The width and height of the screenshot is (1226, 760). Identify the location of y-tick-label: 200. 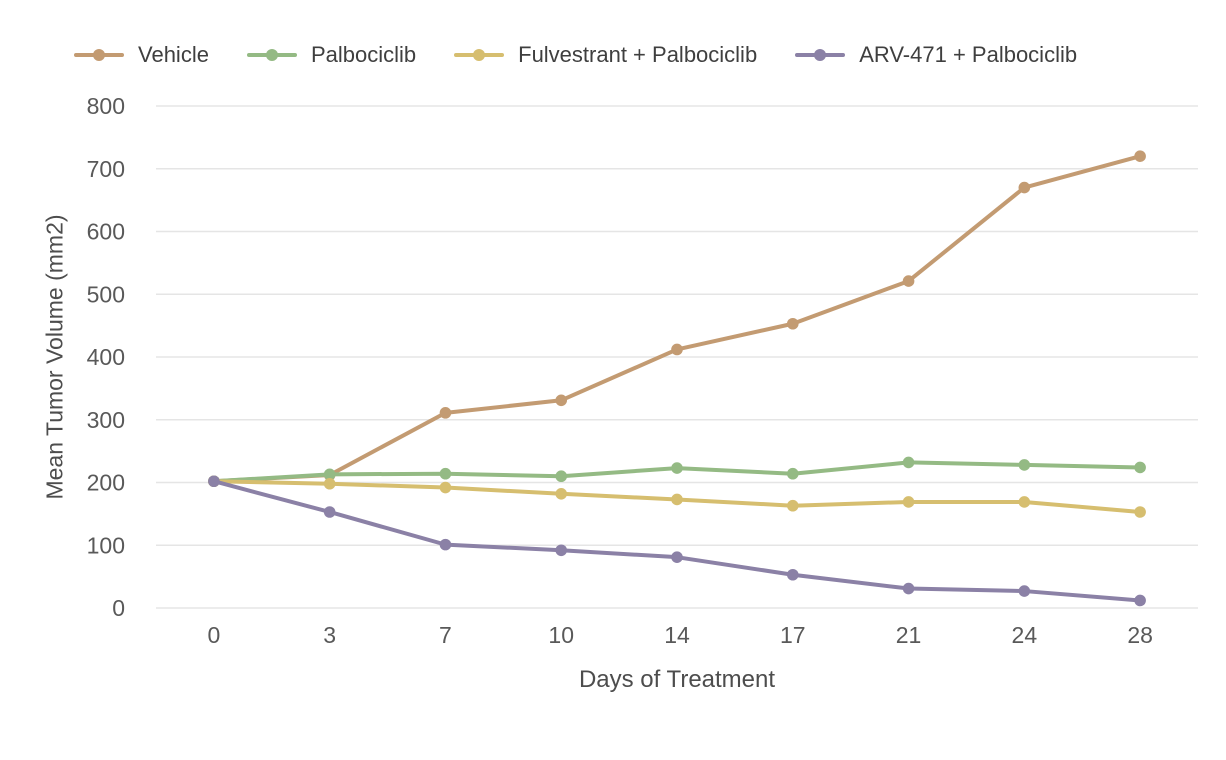
(106, 483).